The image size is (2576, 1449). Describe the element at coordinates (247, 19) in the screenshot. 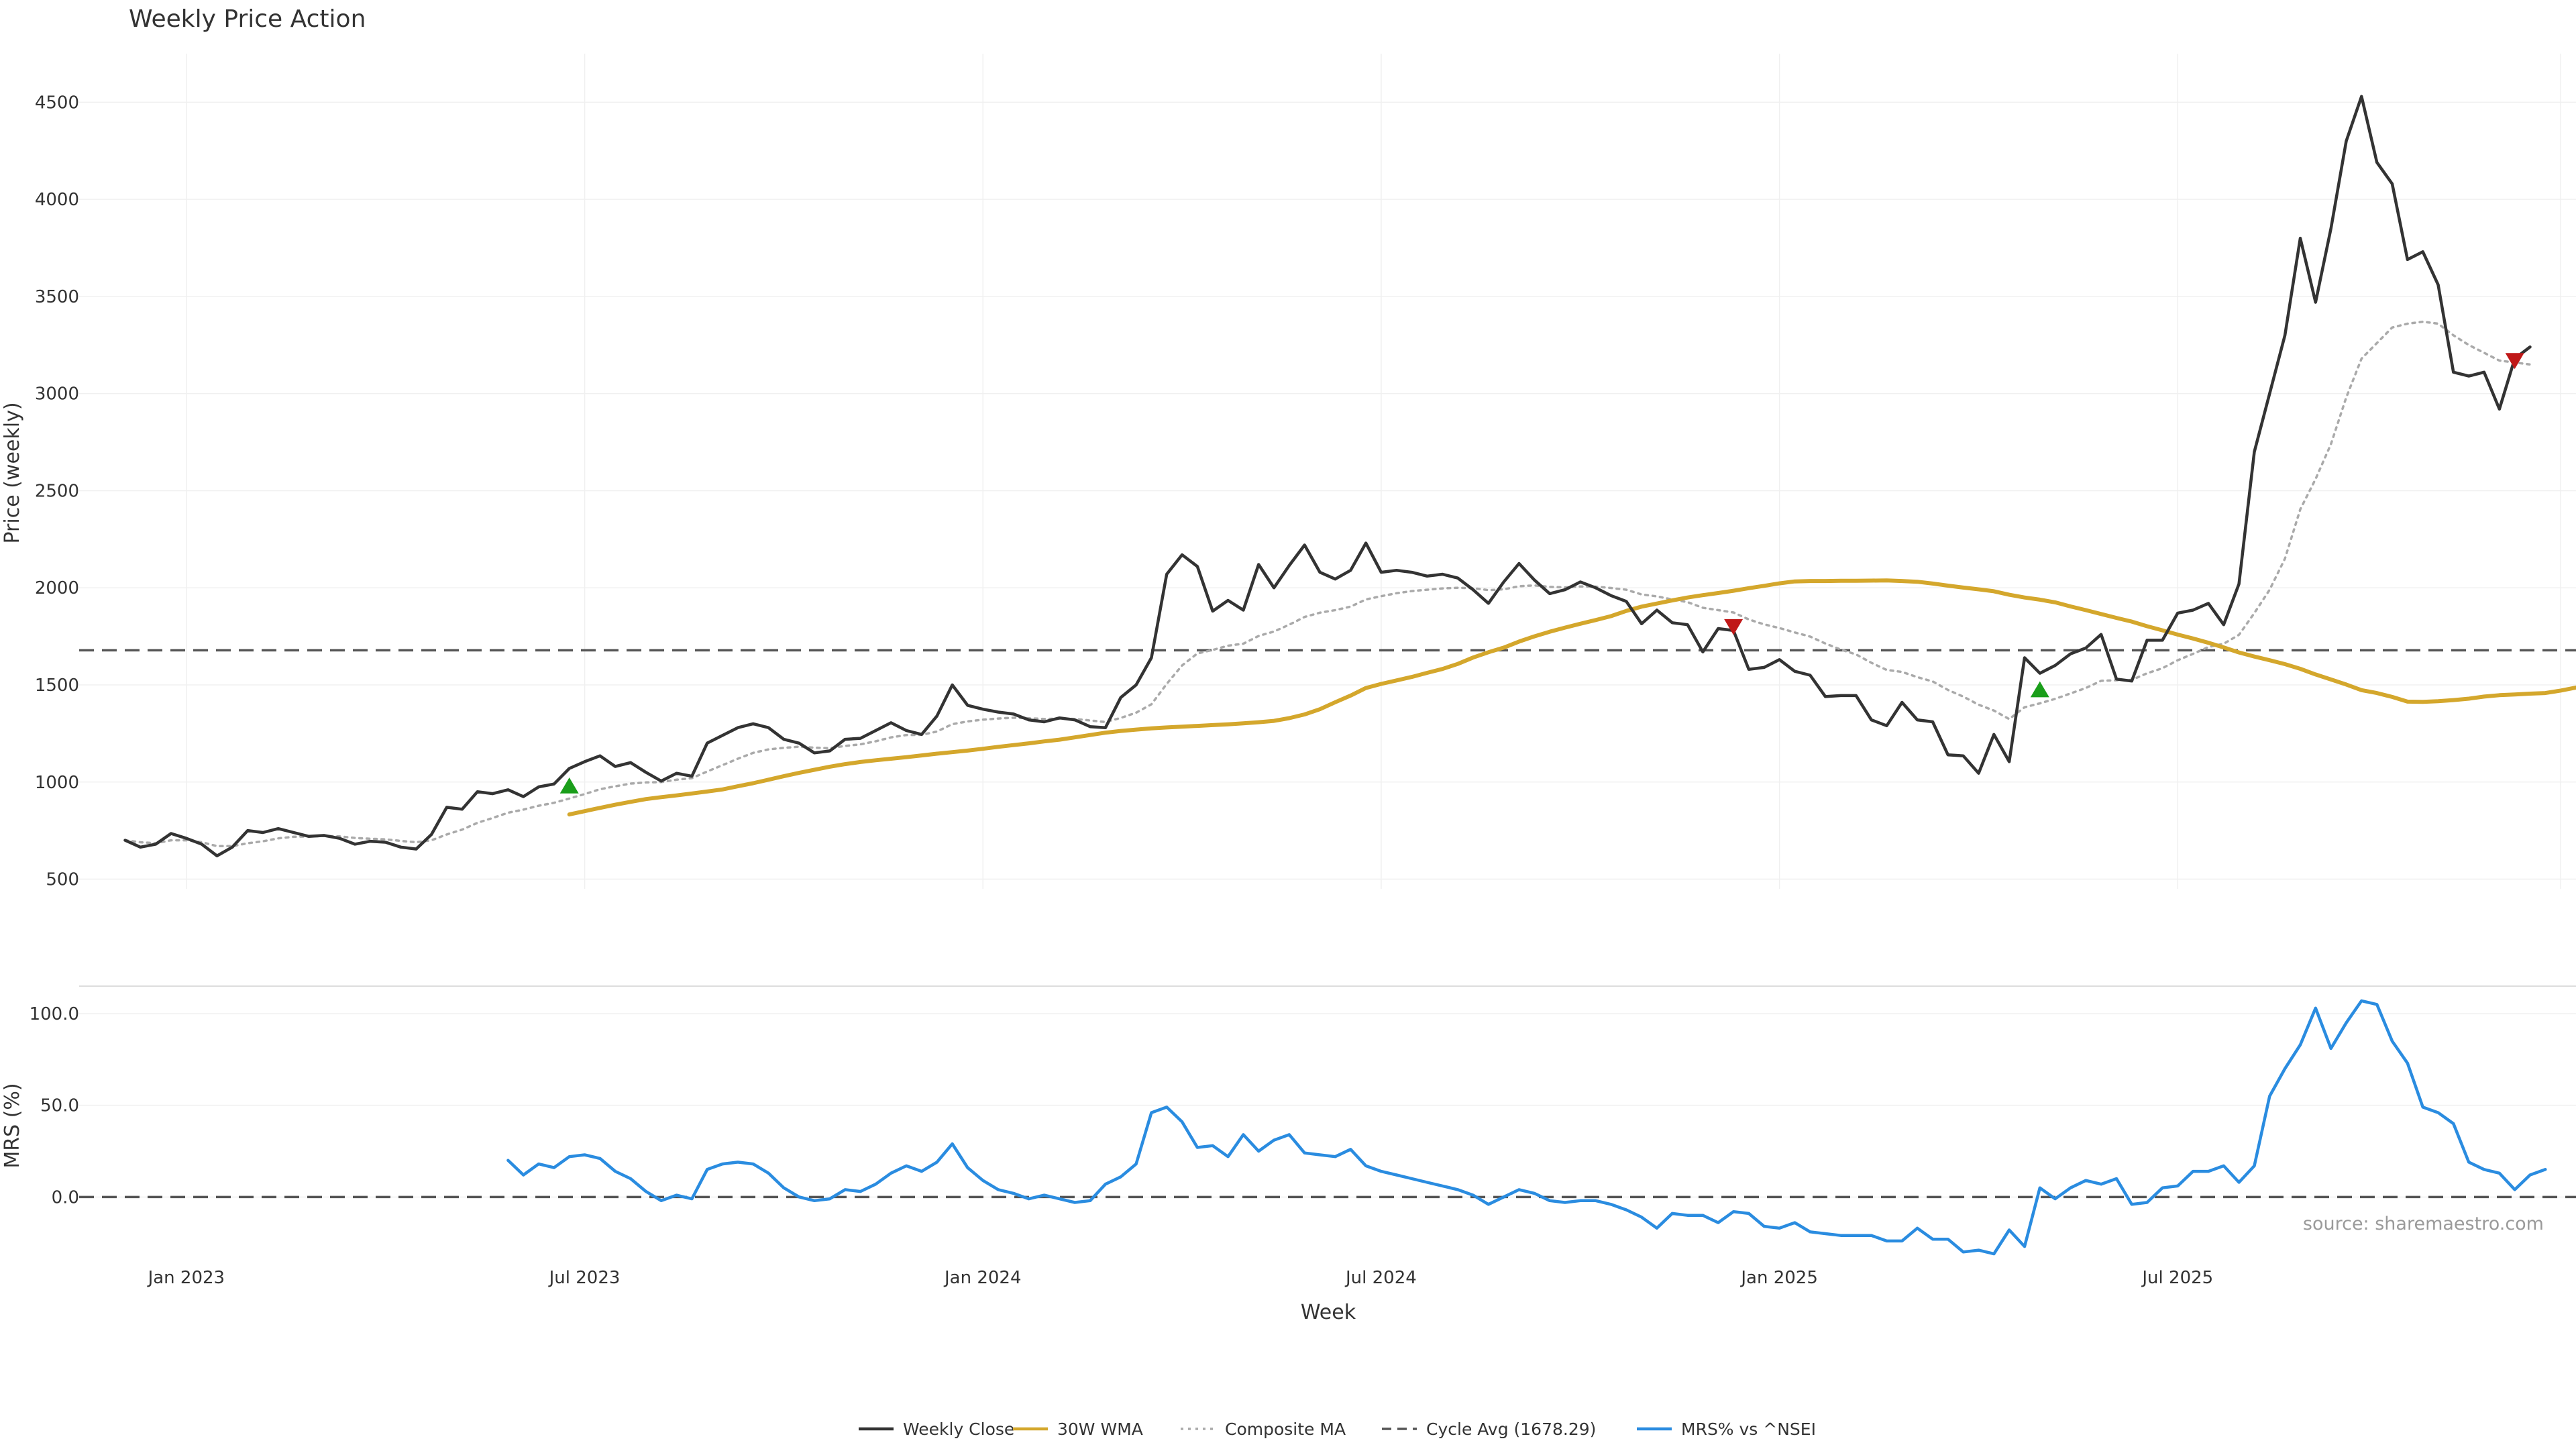

I see `chart-title: Weekly Price Action` at that location.